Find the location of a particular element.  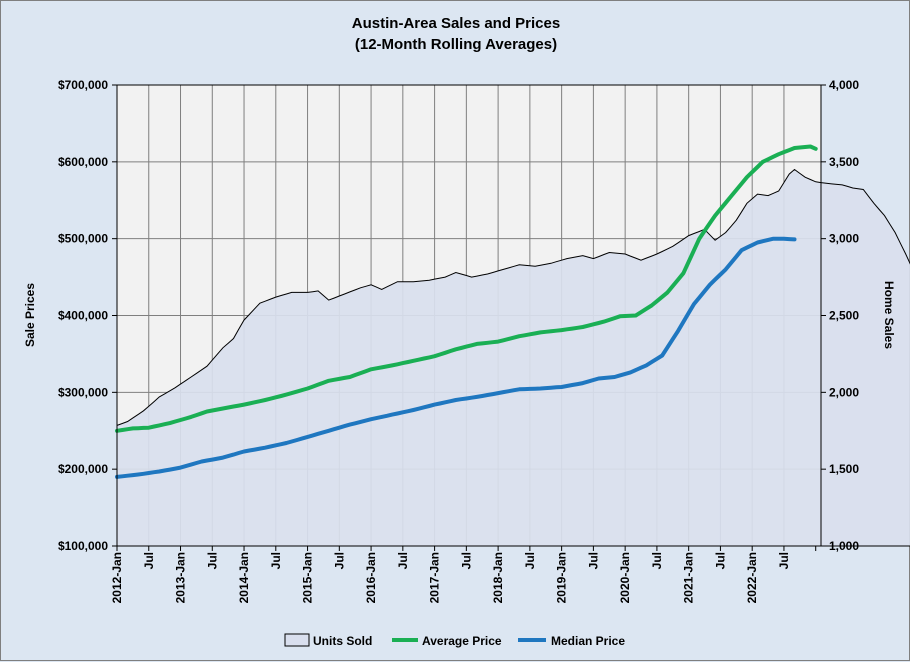

chart-subtitle: (12-Month Rolling Averages) is located at coordinates (456, 44).